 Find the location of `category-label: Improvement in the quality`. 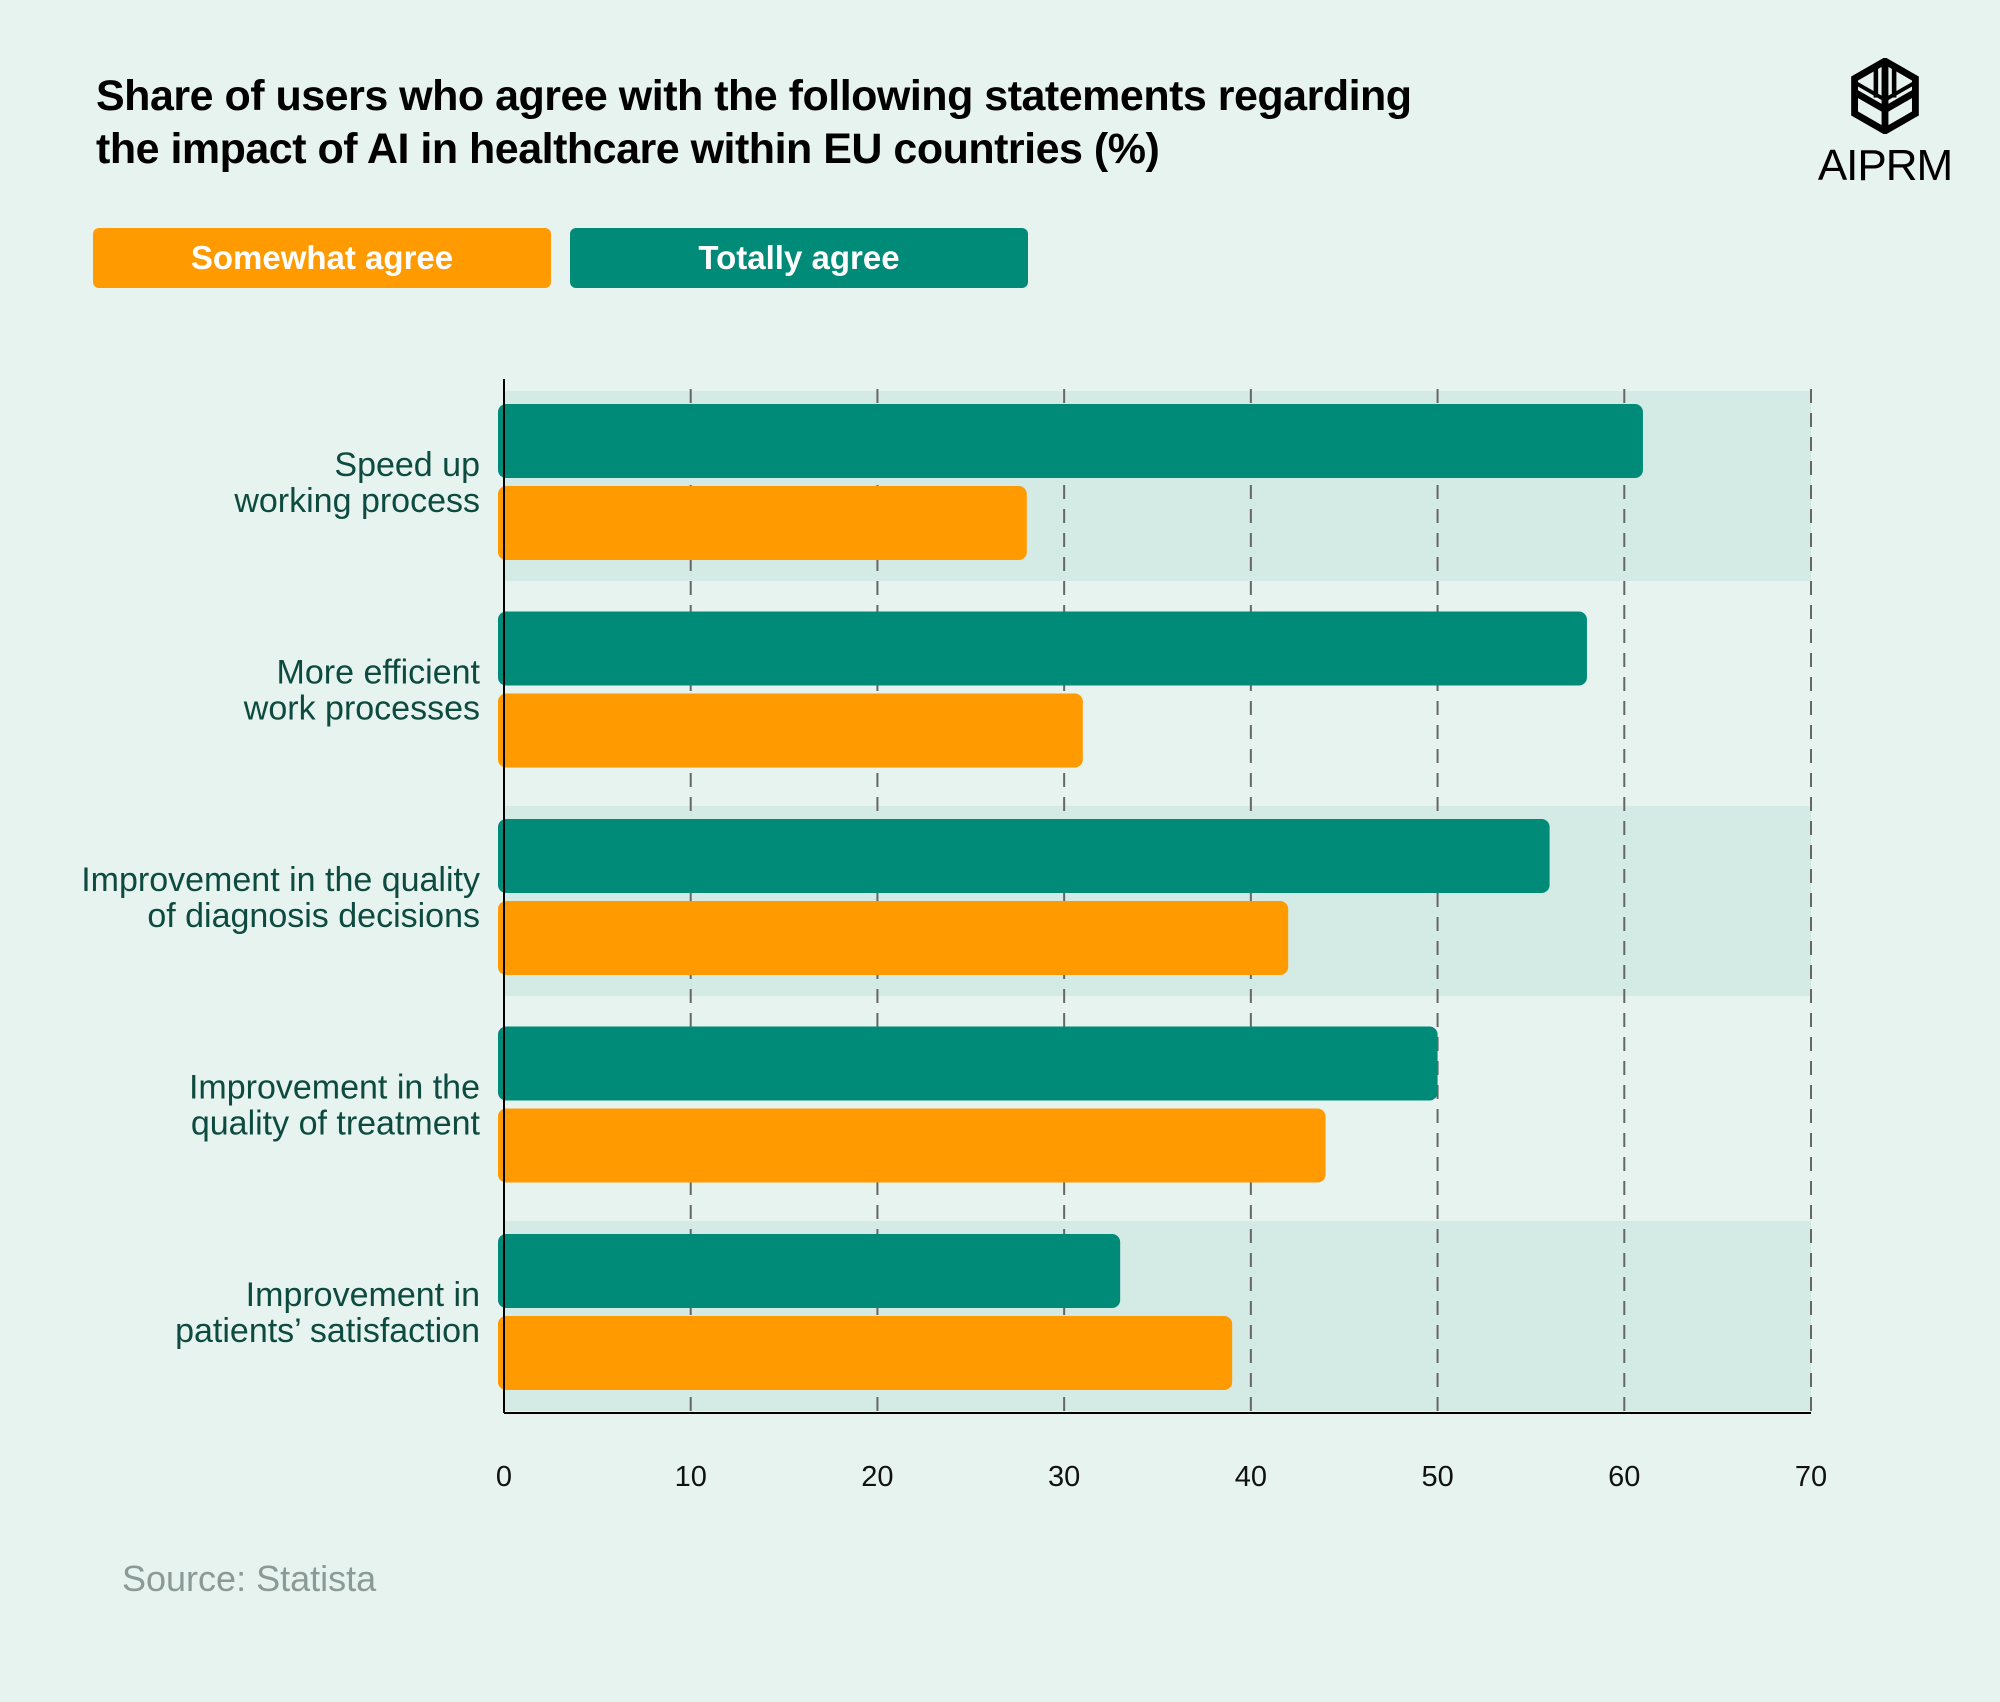

category-label: Improvement in the quality is located at coordinates (280, 880).